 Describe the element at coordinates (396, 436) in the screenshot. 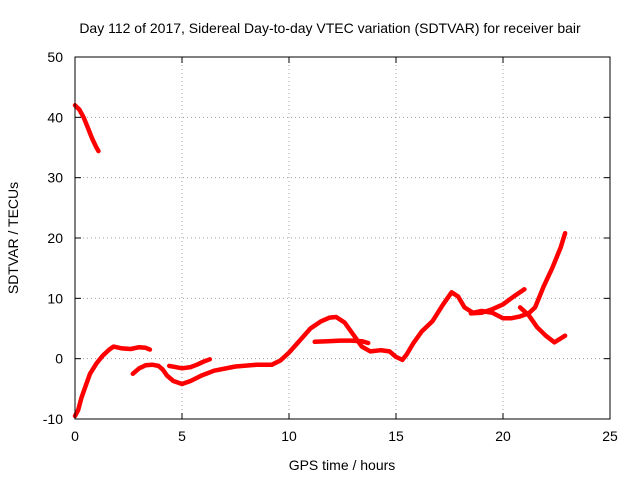

I see `x-tick-label: 15` at that location.